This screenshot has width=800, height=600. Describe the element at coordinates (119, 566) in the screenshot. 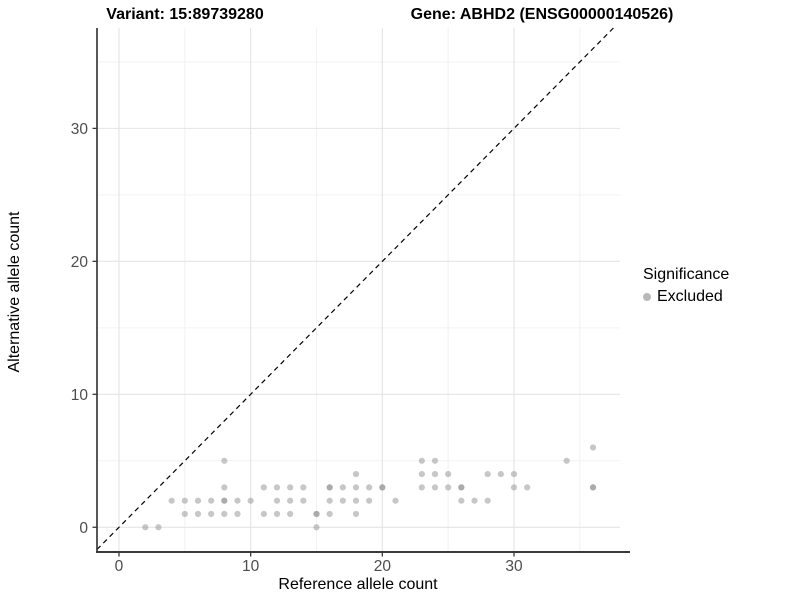

I see `x-tick-label: 0` at that location.